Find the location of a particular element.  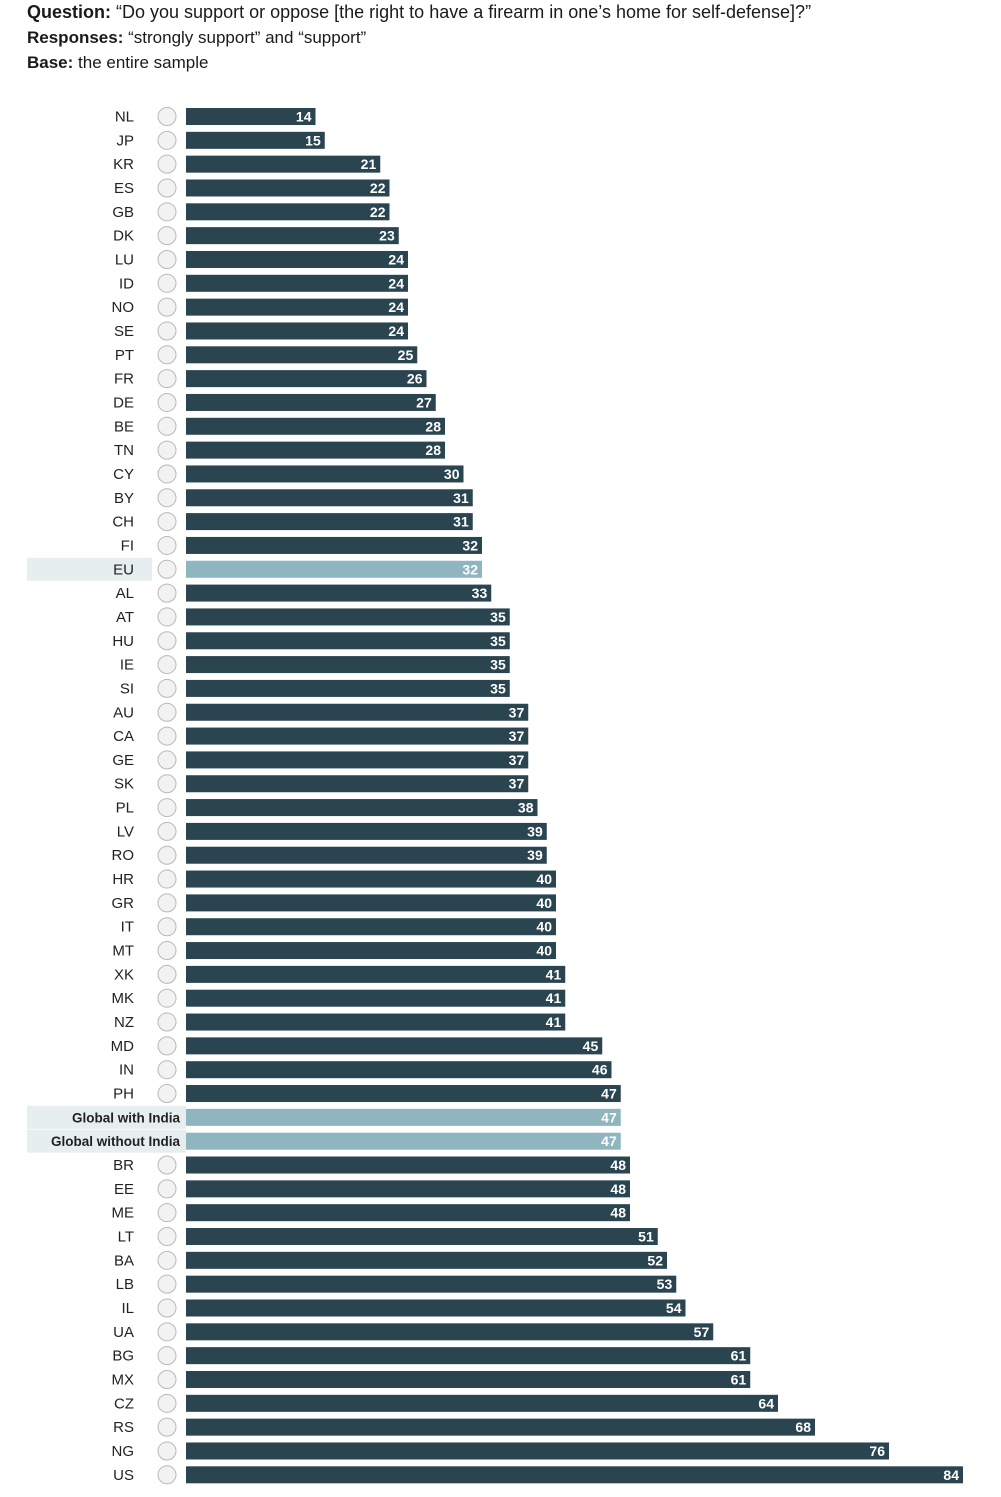

value-label-us: 84 is located at coordinates (951, 1475).